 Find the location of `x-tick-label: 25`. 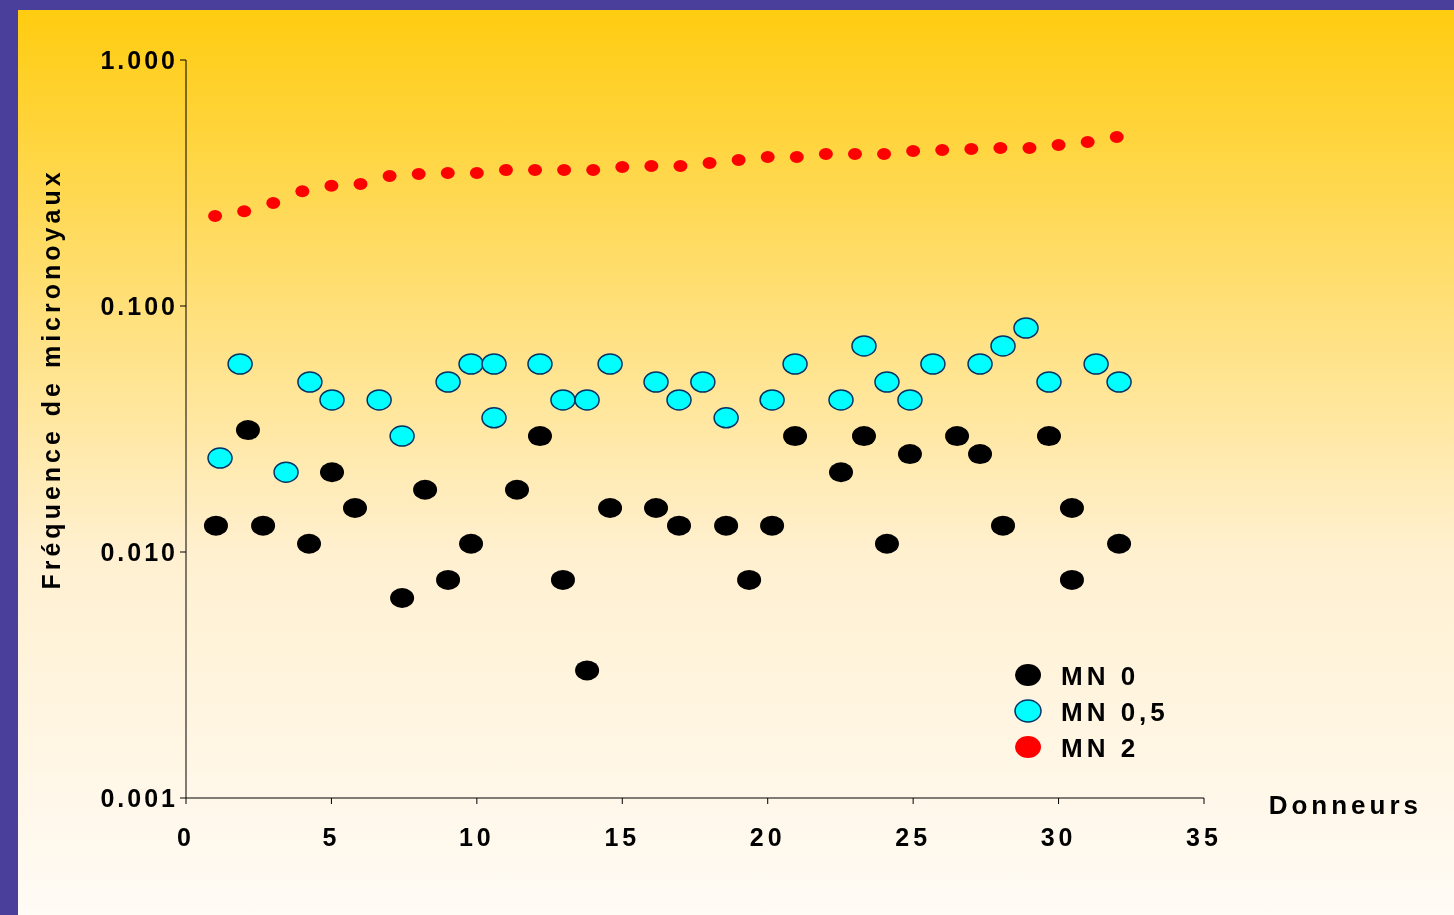

x-tick-label: 25 is located at coordinates (913, 837).